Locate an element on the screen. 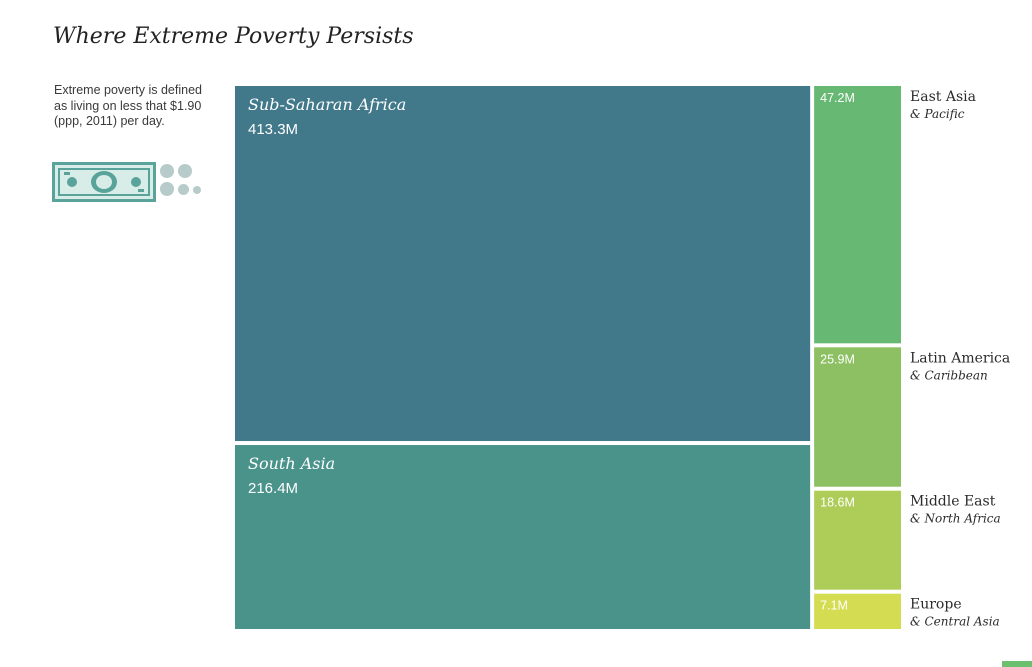 The width and height of the screenshot is (1032, 667). corner-accent is located at coordinates (1017, 664).